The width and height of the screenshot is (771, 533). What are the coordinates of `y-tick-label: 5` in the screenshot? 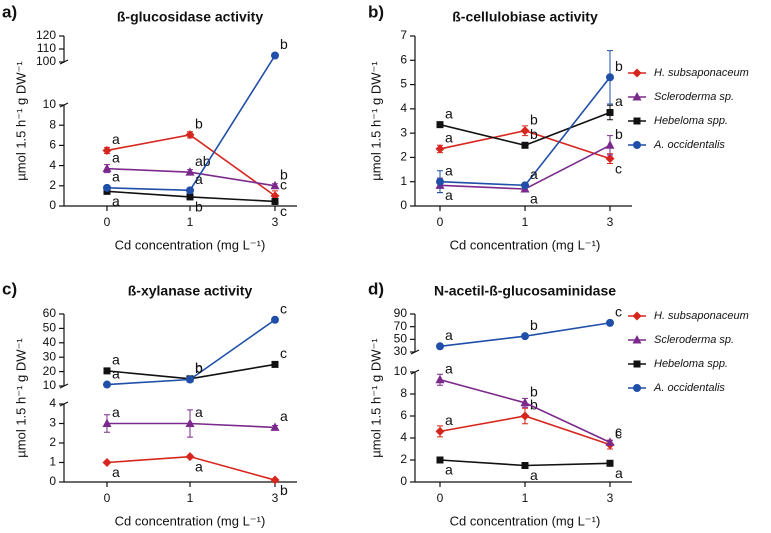 It's located at (403, 84).